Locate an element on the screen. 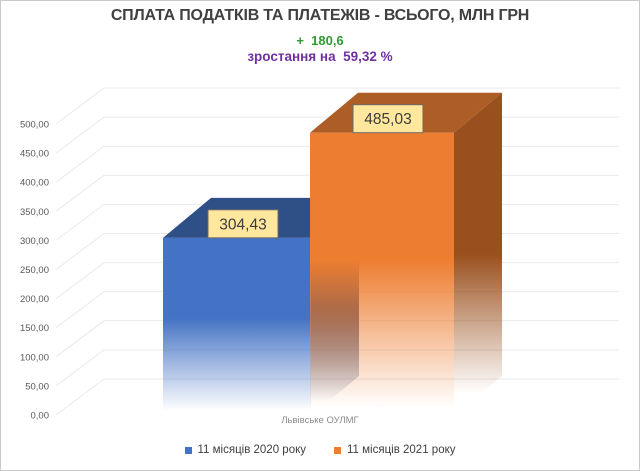  bar-2020-data-label-box is located at coordinates (243, 224).